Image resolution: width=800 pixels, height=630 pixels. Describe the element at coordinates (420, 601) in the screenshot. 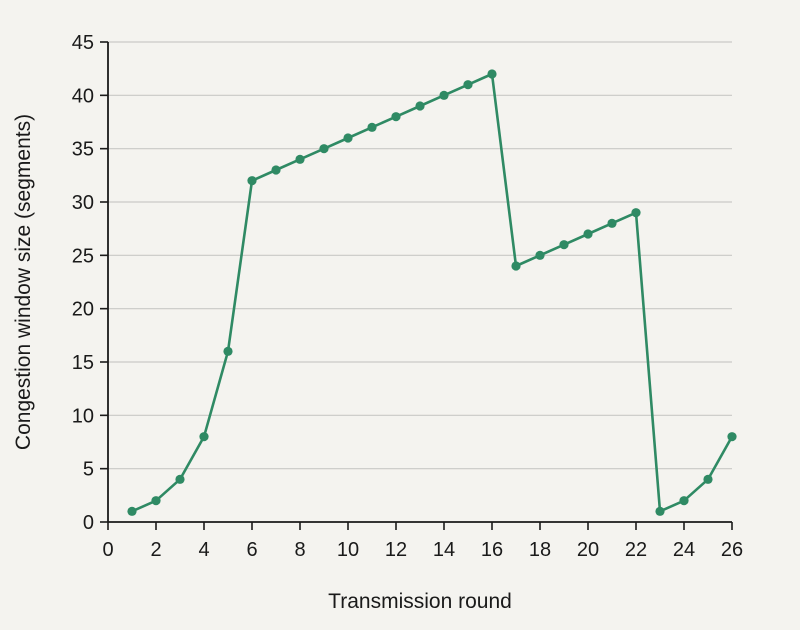

I see `x-axis-title: Transmission round` at that location.